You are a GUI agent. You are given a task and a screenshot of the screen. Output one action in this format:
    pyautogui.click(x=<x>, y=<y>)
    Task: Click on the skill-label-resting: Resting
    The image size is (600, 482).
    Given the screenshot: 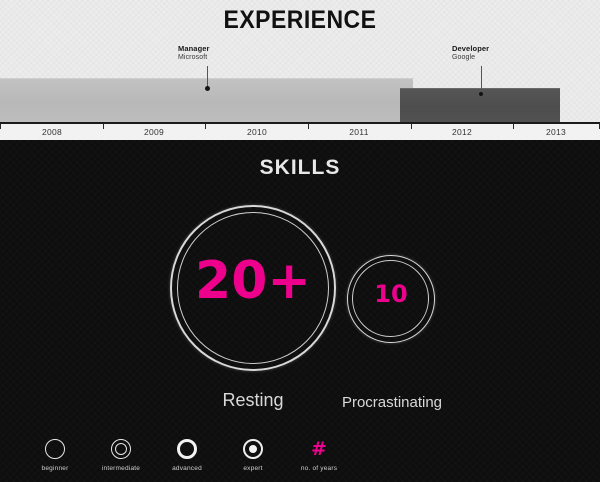 What is the action you would take?
    pyautogui.click(x=253, y=400)
    